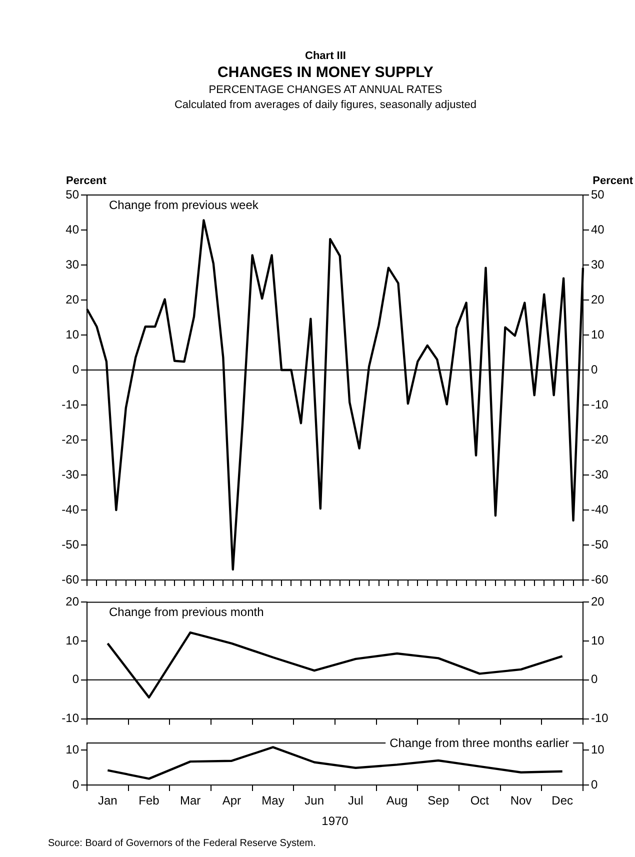  What do you see at coordinates (397, 801) in the screenshot?
I see `x-tick-label: Aug` at bounding box center [397, 801].